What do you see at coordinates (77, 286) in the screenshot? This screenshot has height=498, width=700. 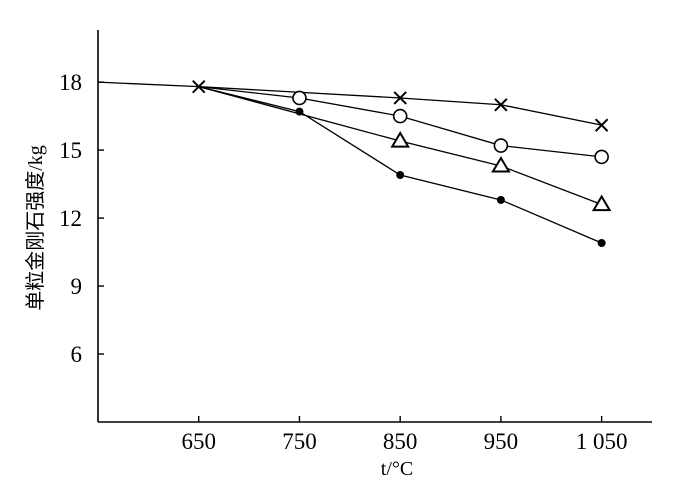 I see `y-tick-label: 9` at bounding box center [77, 286].